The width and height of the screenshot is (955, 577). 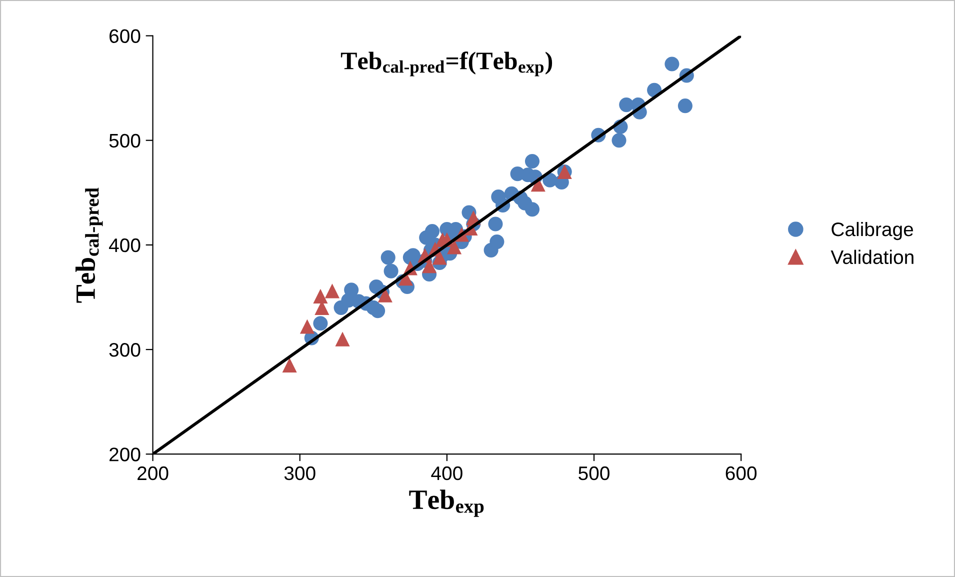 I want to click on y-tick-label: 400, so click(x=124, y=245).